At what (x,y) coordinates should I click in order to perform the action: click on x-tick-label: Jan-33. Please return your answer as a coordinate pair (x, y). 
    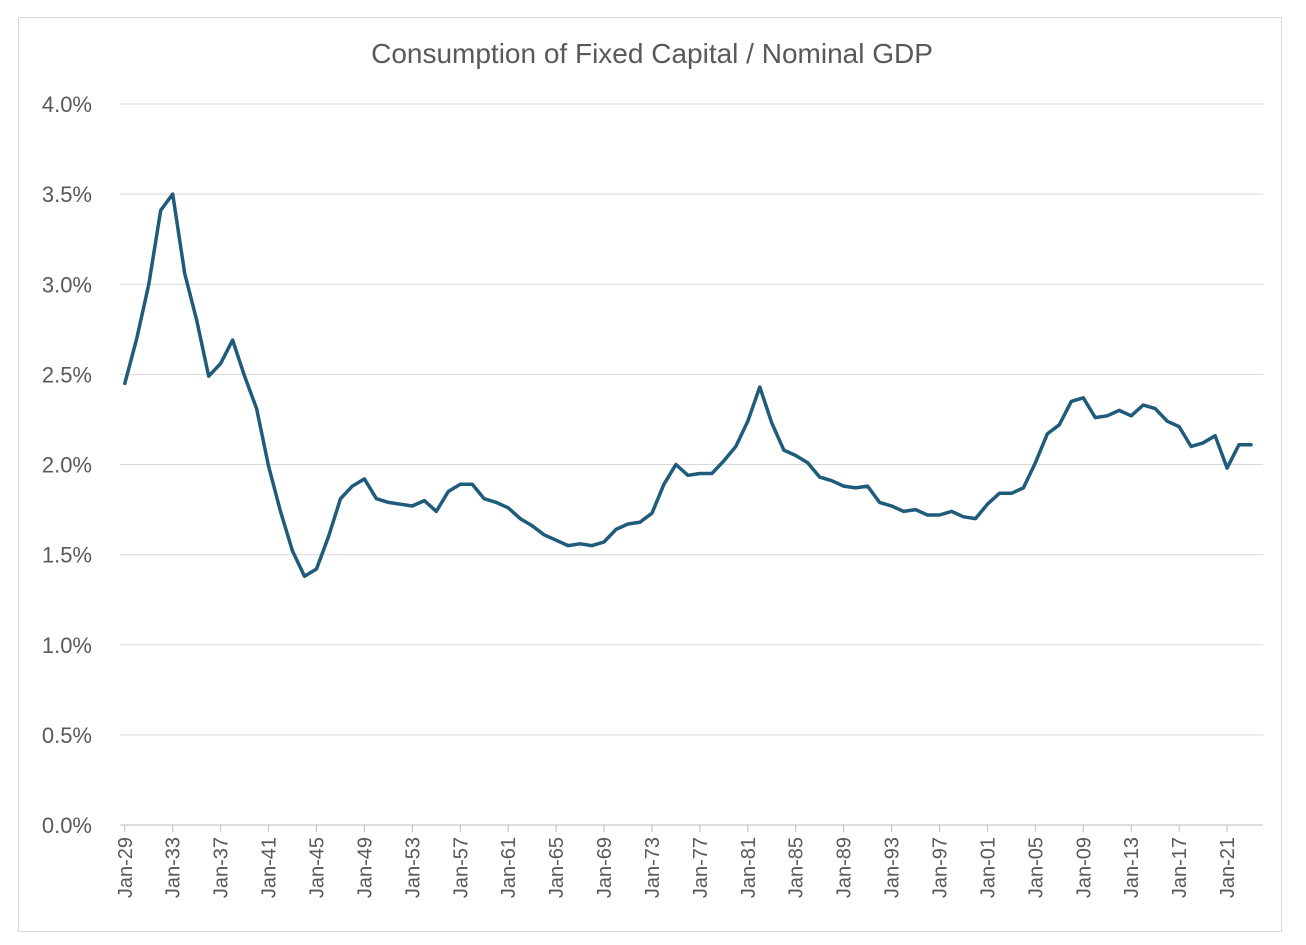
    Looking at the image, I should click on (174, 867).